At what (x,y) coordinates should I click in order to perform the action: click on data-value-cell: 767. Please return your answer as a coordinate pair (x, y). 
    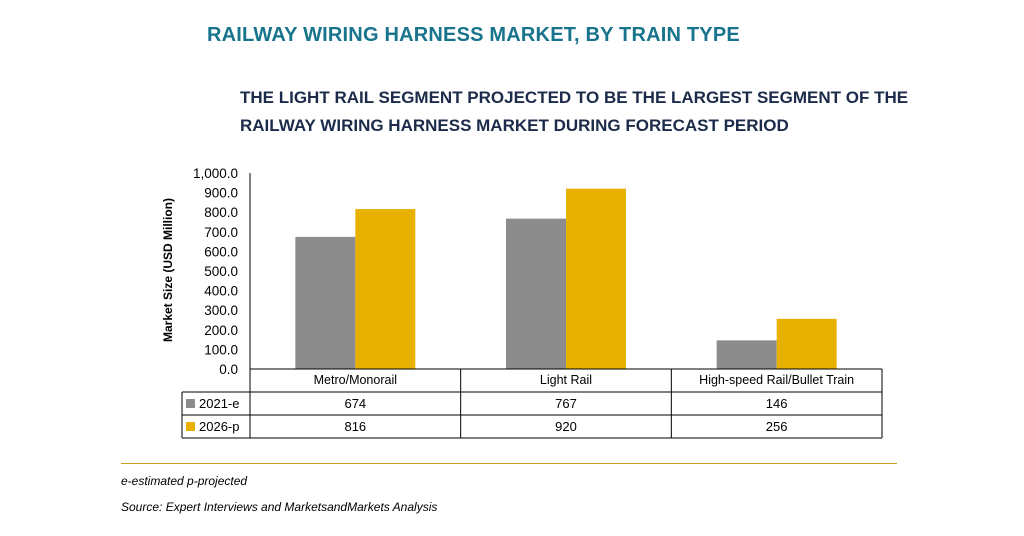
    Looking at the image, I should click on (566, 403).